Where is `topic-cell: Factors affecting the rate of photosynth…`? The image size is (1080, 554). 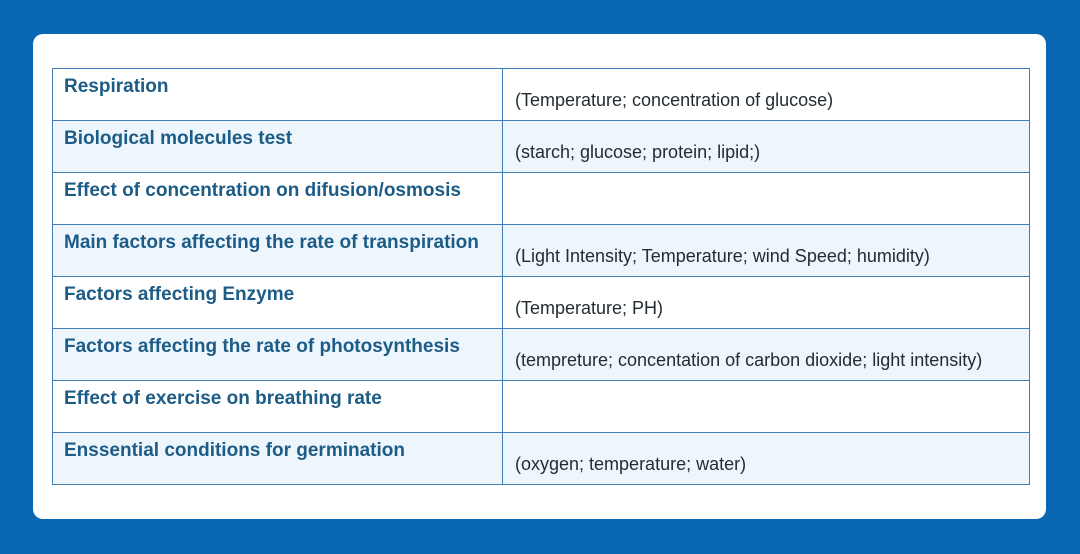
topic-cell: Factors affecting the rate of photosynth… is located at coordinates (277, 354).